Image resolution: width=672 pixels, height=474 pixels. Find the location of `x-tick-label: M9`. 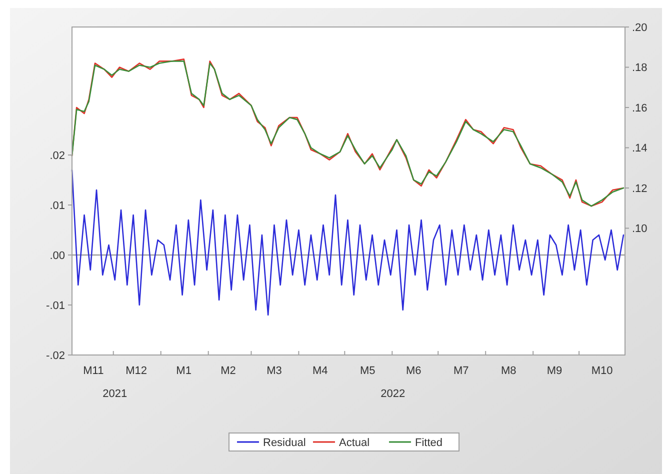

x-tick-label: M9 is located at coordinates (554, 371).